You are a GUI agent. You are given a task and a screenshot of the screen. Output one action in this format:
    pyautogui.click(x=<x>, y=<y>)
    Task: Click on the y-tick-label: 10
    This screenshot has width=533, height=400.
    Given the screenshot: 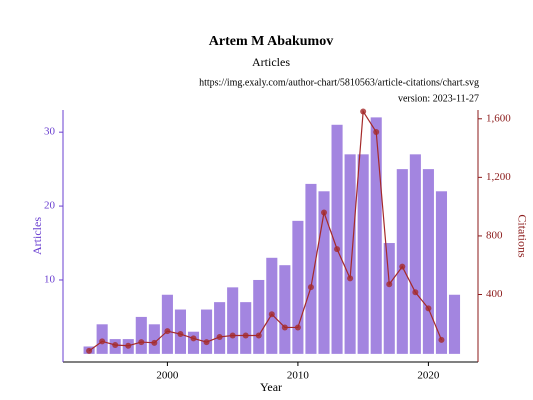 What is the action you would take?
    pyautogui.click(x=50, y=280)
    